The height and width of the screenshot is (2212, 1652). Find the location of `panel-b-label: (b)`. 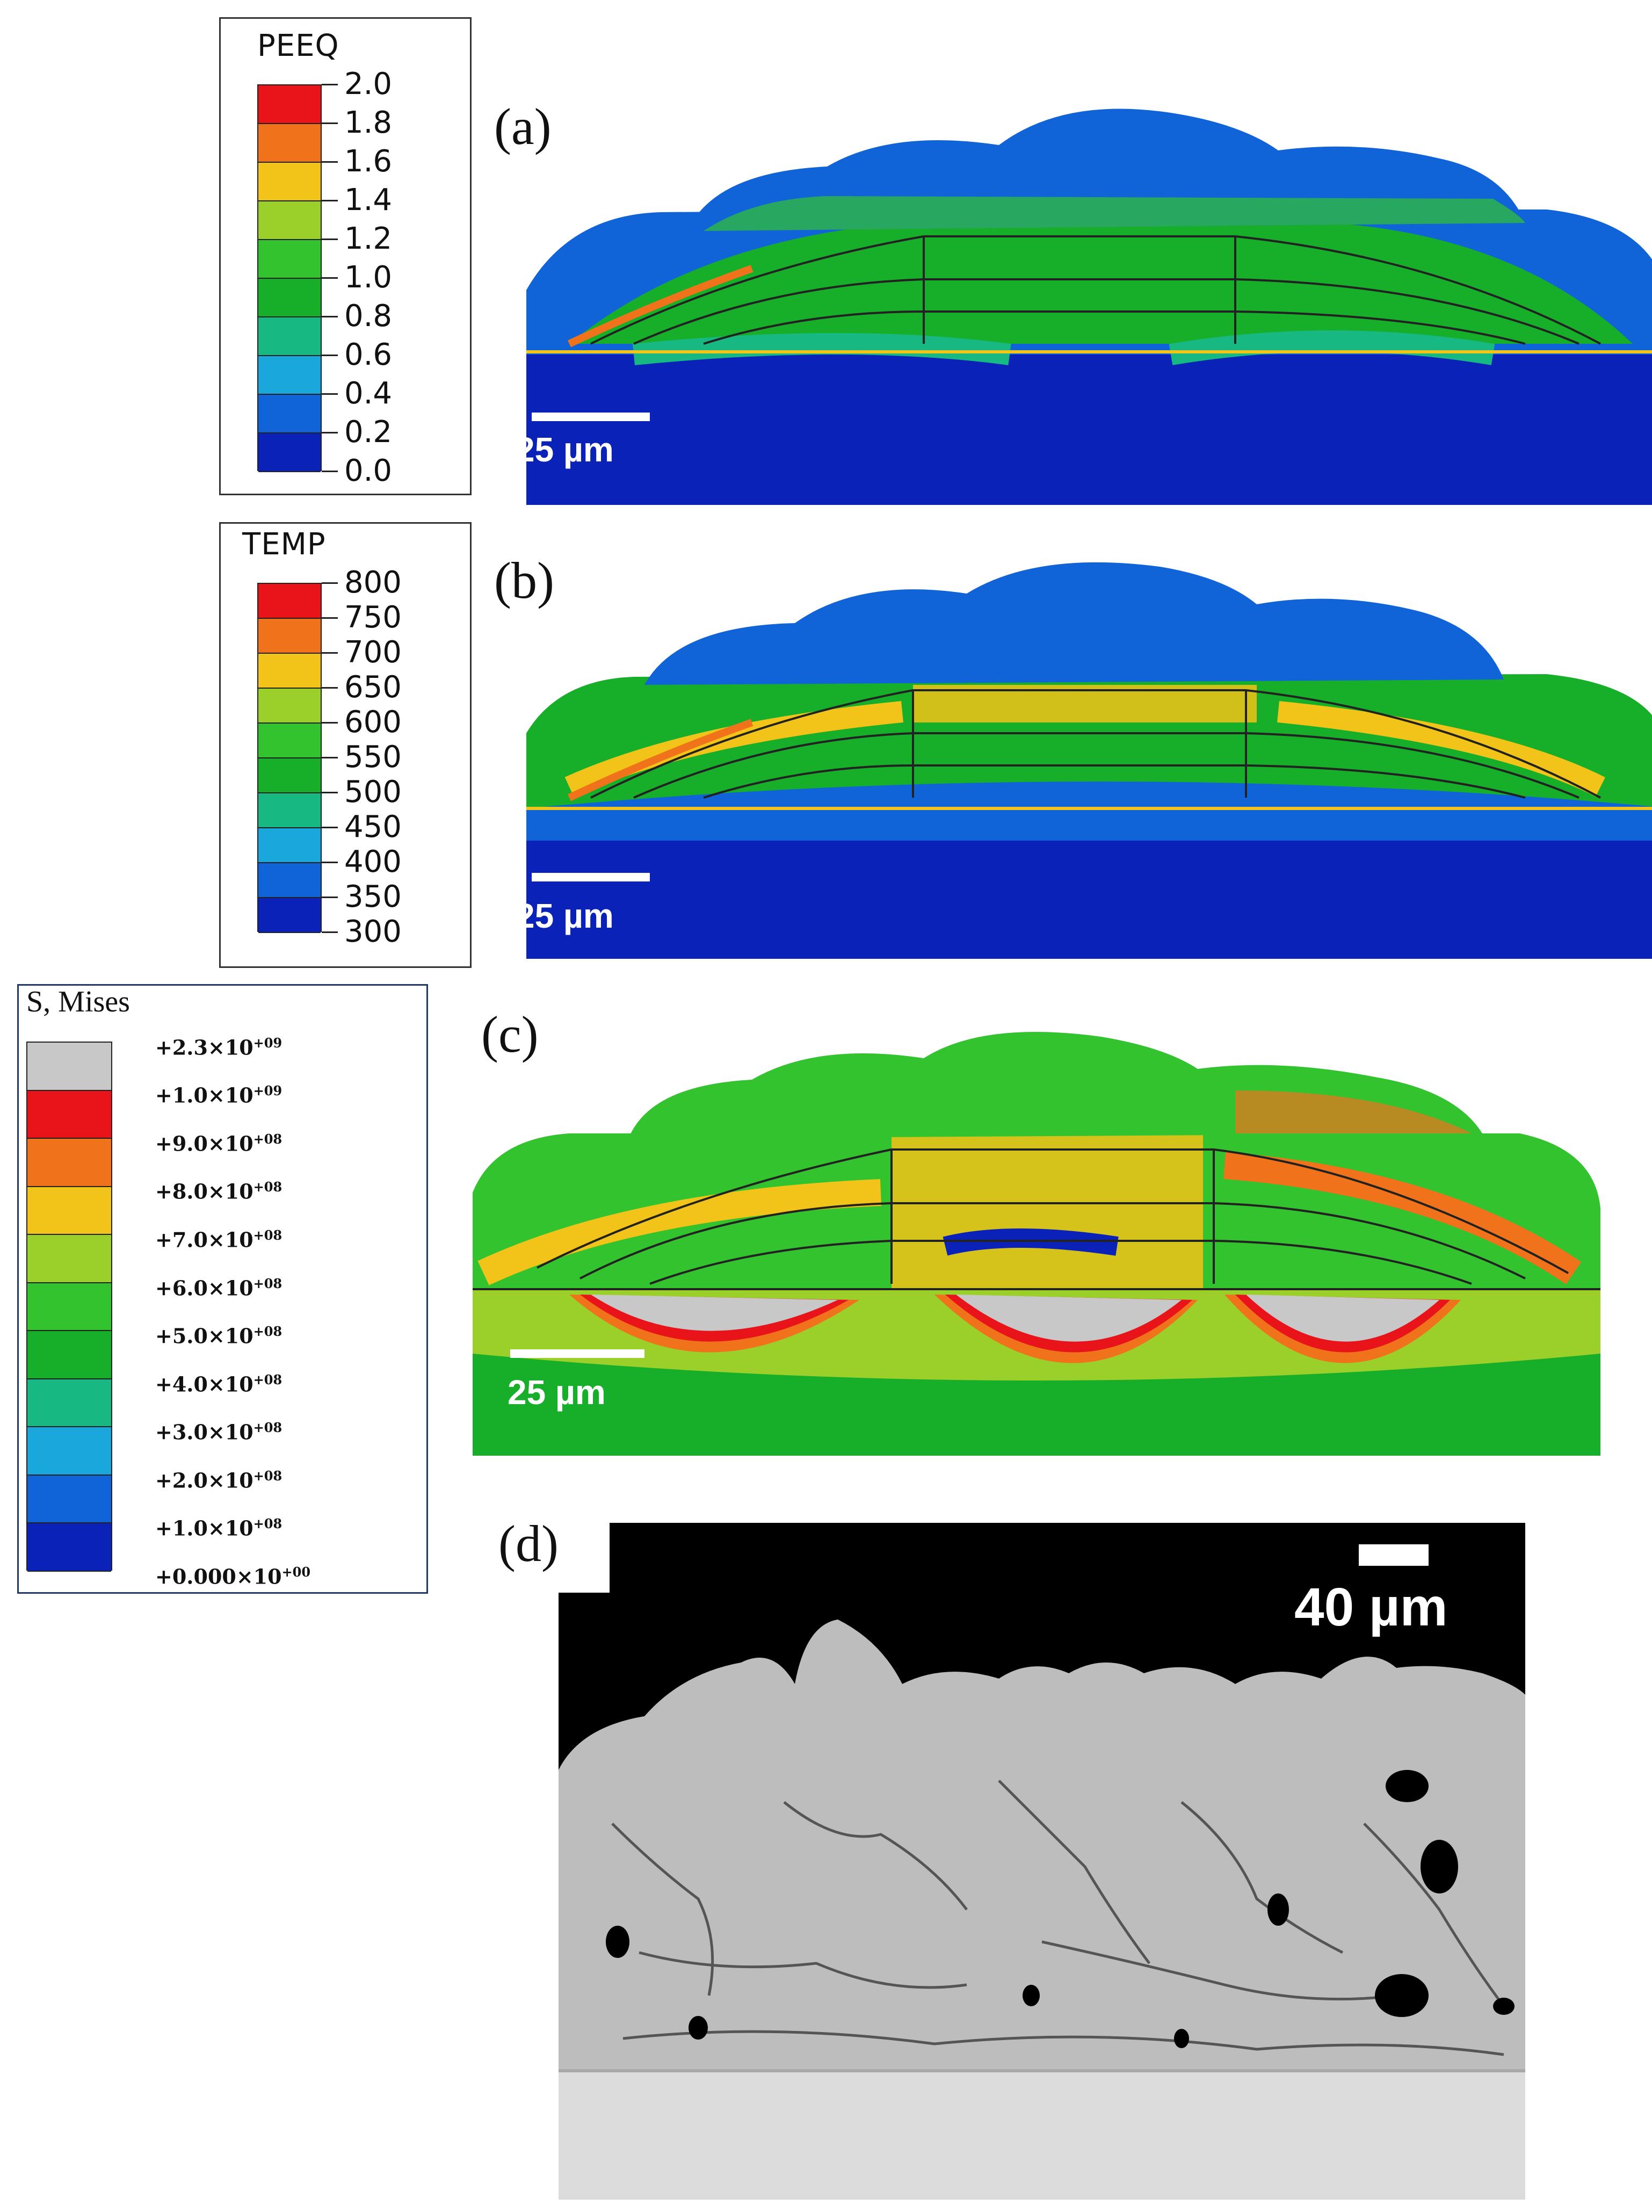

panel-b-label: (b) is located at coordinates (524, 580).